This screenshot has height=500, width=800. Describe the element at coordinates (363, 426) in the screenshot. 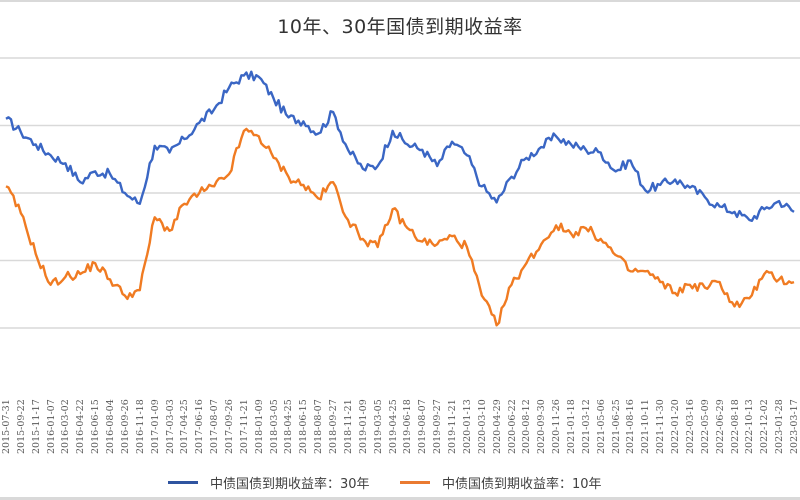

I see `x-tick-label: 2019-01-09` at that location.